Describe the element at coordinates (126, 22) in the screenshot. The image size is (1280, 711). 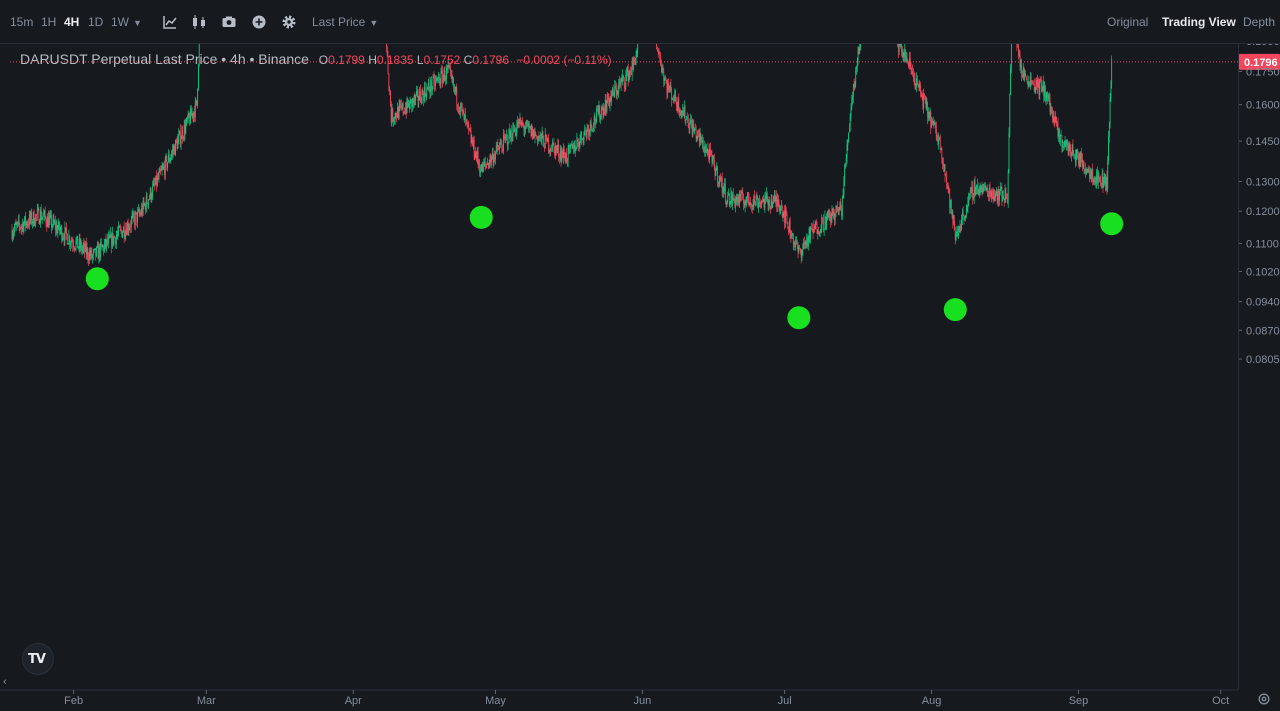
I see `timeframe-1w: 1W ▼` at that location.